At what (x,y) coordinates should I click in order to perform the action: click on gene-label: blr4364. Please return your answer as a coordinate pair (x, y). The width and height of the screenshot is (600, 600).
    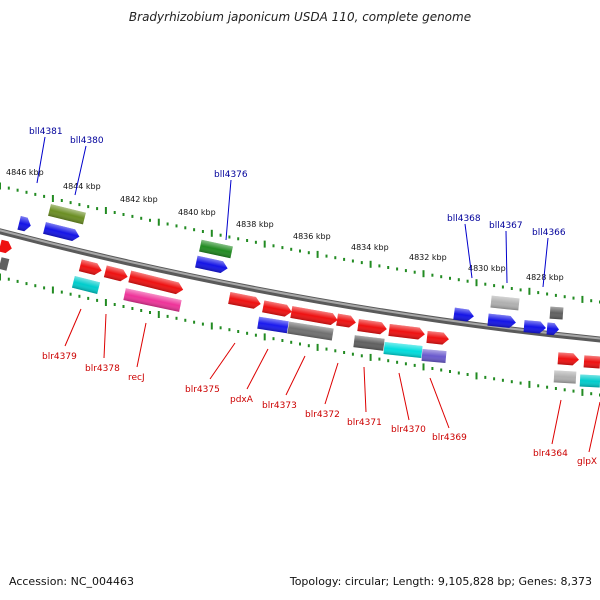
    Looking at the image, I should click on (550, 454).